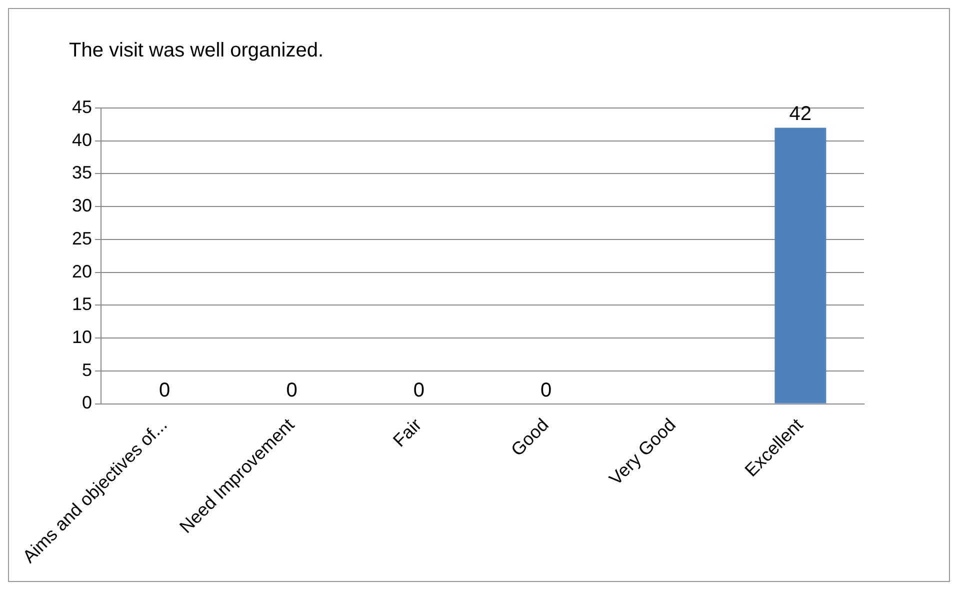 The width and height of the screenshot is (958, 590). I want to click on y-tick-label: 10, so click(82, 337).